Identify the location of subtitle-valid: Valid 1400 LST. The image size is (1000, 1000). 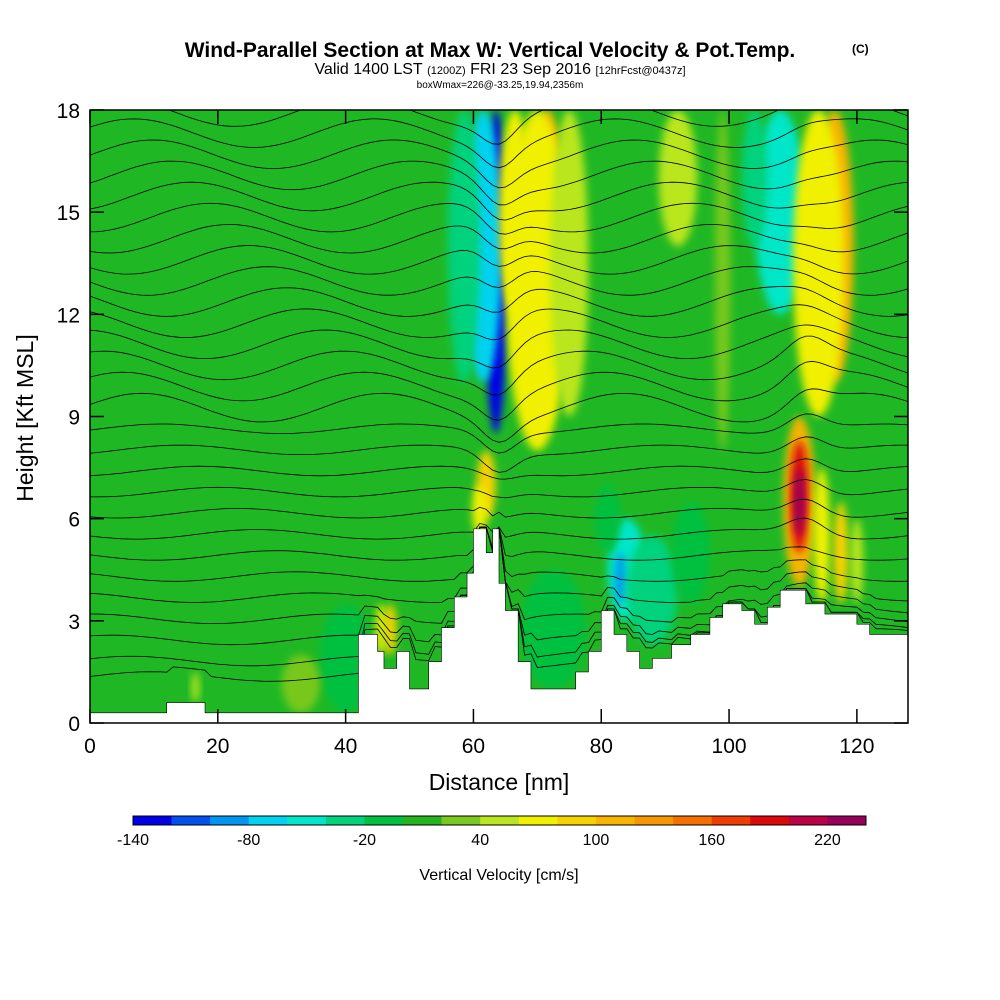
(368, 69).